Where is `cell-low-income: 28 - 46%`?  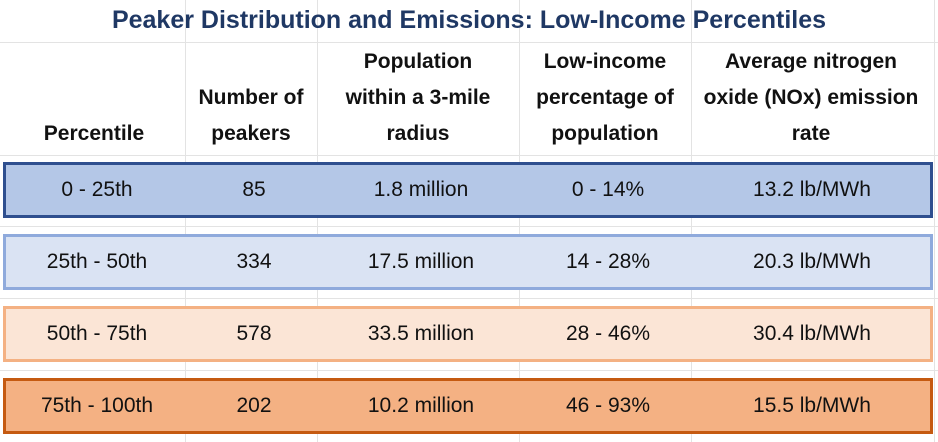 cell-low-income: 28 - 46% is located at coordinates (608, 333).